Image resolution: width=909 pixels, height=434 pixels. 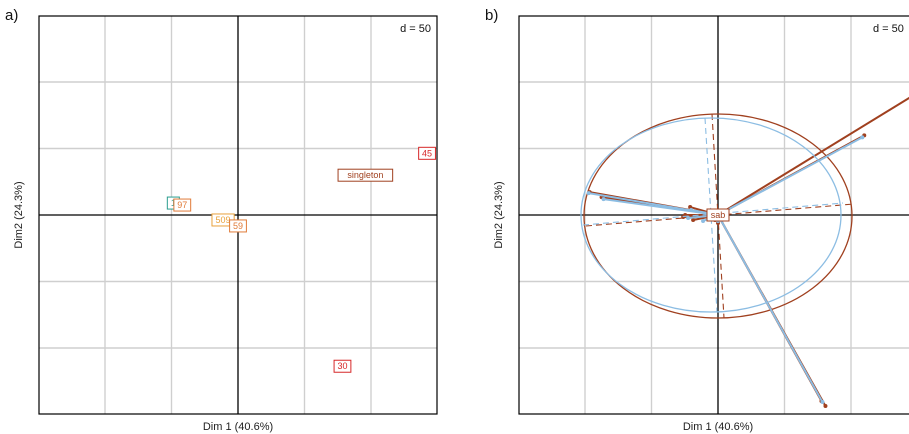 I want to click on point-label-text: 97, so click(x=182, y=205).